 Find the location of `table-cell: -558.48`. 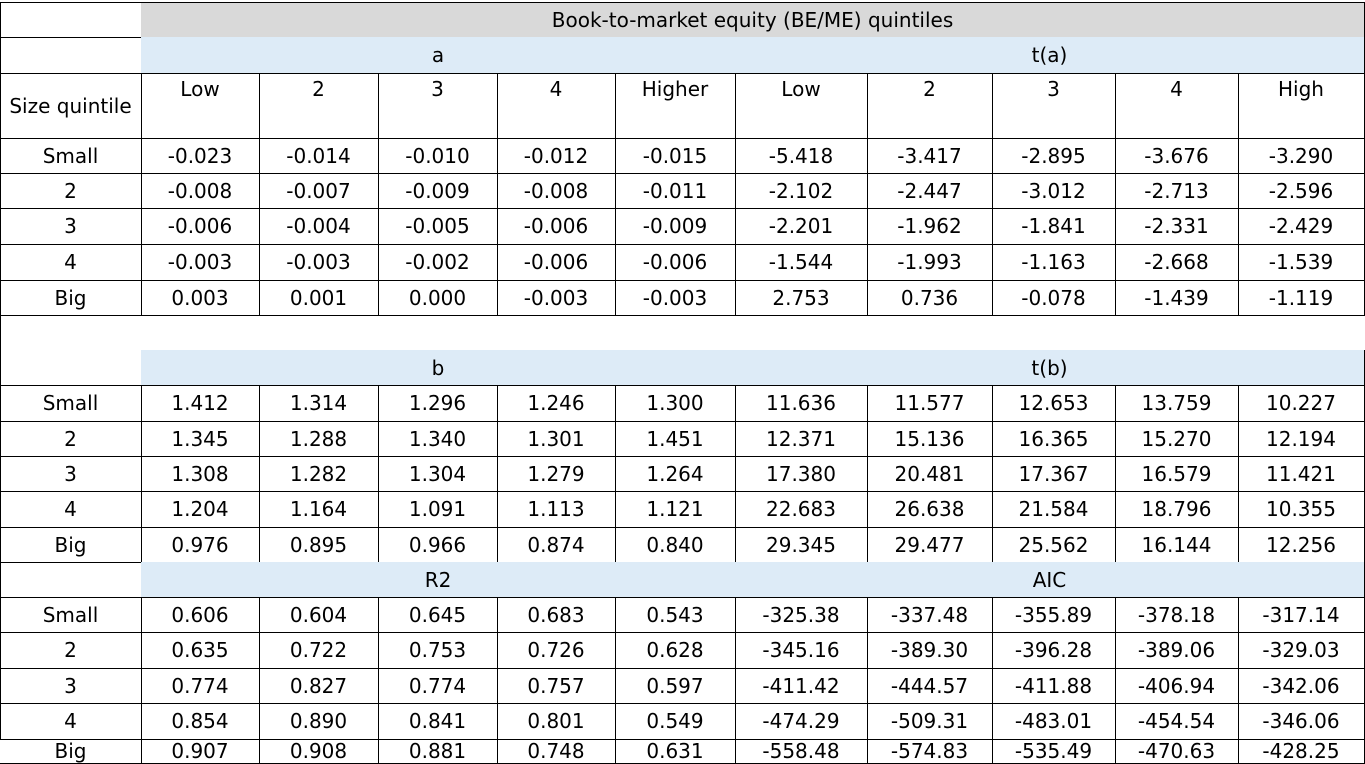

table-cell: -558.48 is located at coordinates (801, 751).